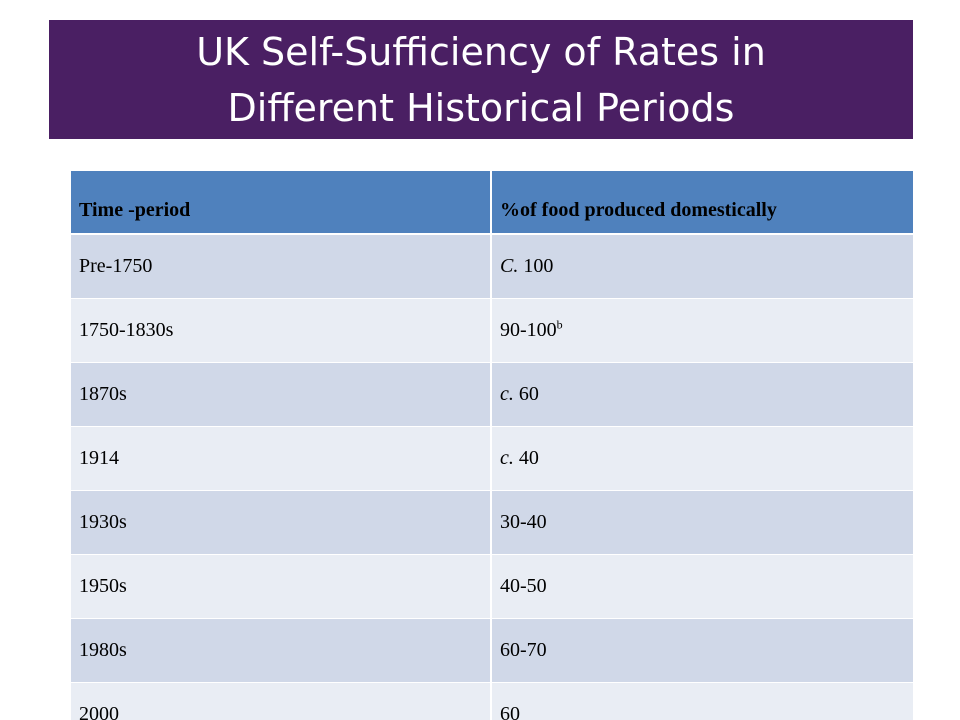  Describe the element at coordinates (281, 203) in the screenshot. I see `column-header-time-period: Time -period` at that location.